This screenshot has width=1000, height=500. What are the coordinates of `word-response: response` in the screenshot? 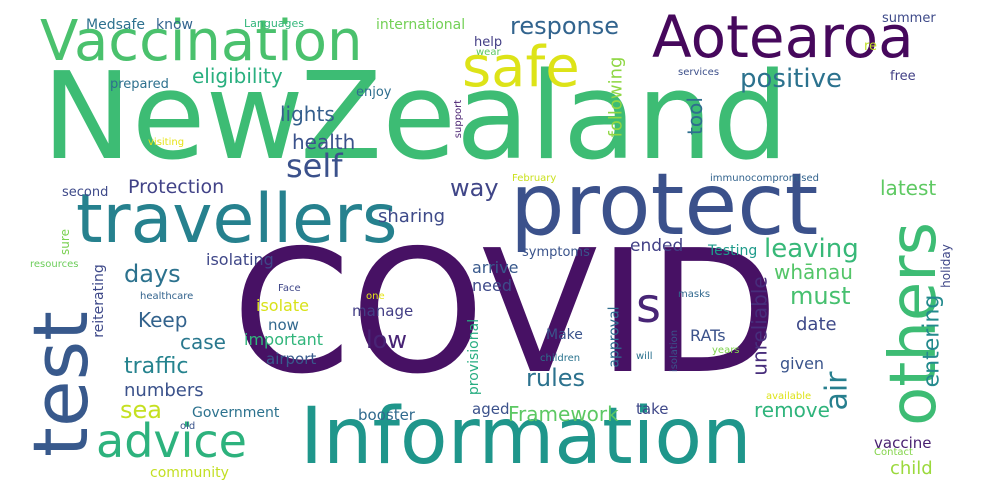 It's located at (565, 26).